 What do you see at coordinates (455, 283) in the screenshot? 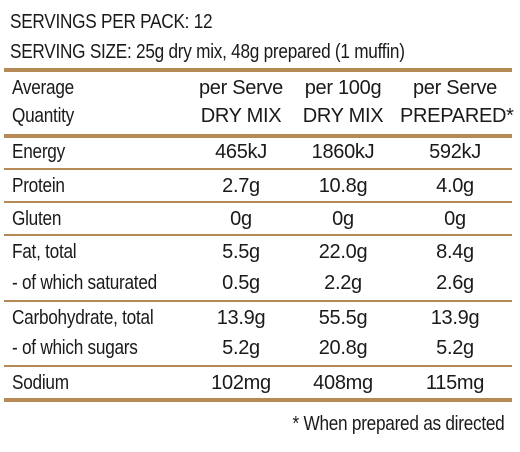
I see `cell-saturated-prepared: 2.6g` at bounding box center [455, 283].